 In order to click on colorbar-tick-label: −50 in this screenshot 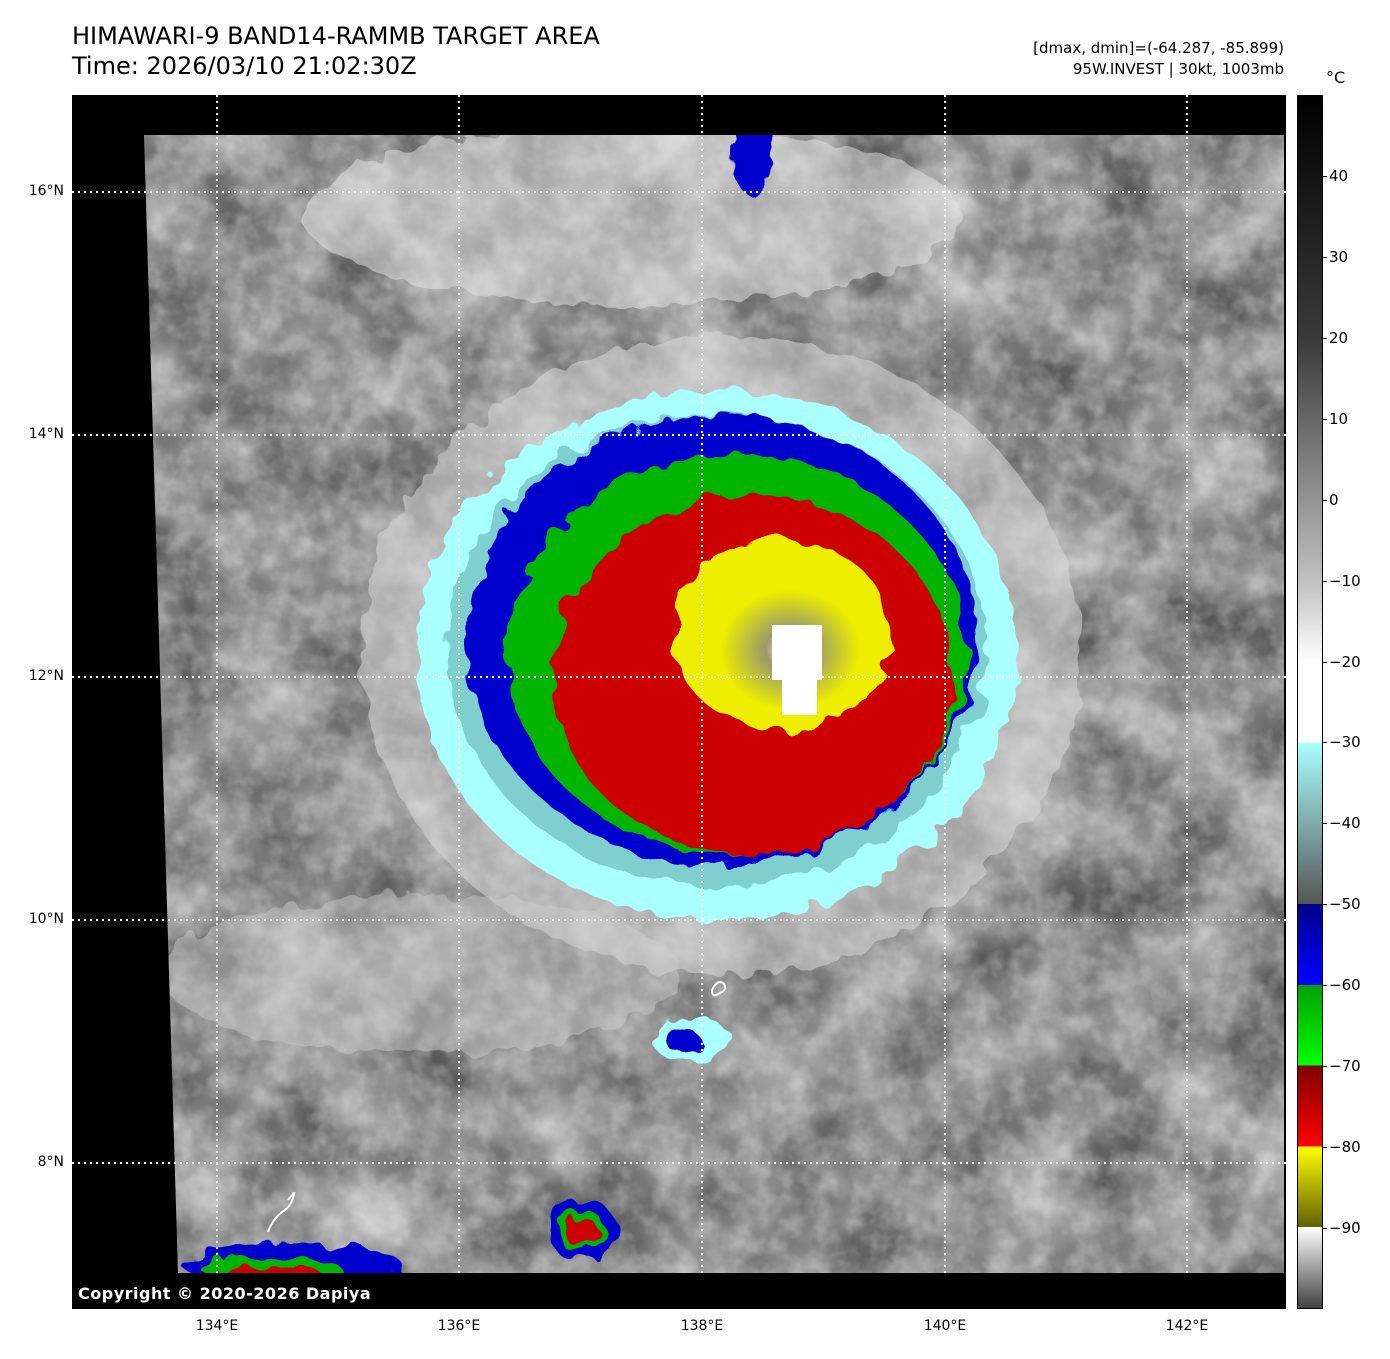, I will do `click(1345, 904)`.